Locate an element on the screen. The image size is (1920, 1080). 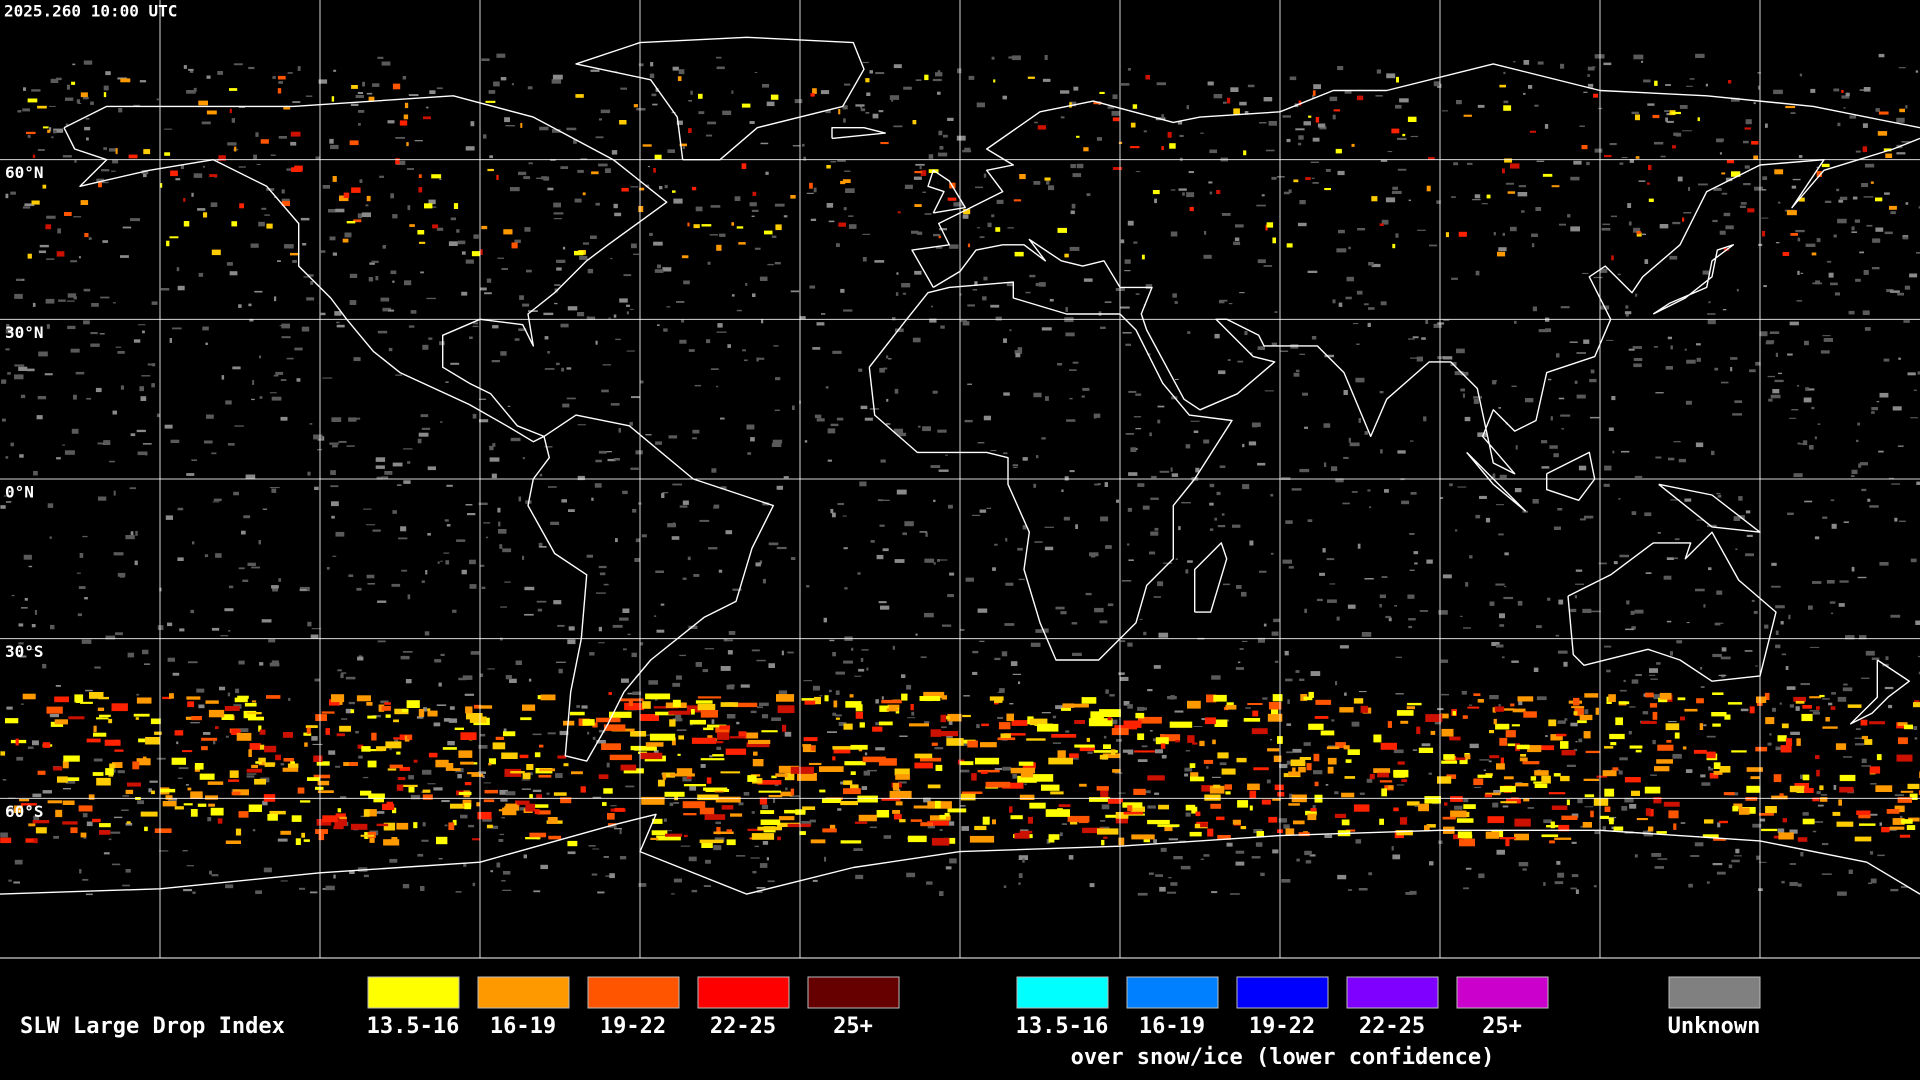
legend-swatch is located at coordinates (1502, 992).